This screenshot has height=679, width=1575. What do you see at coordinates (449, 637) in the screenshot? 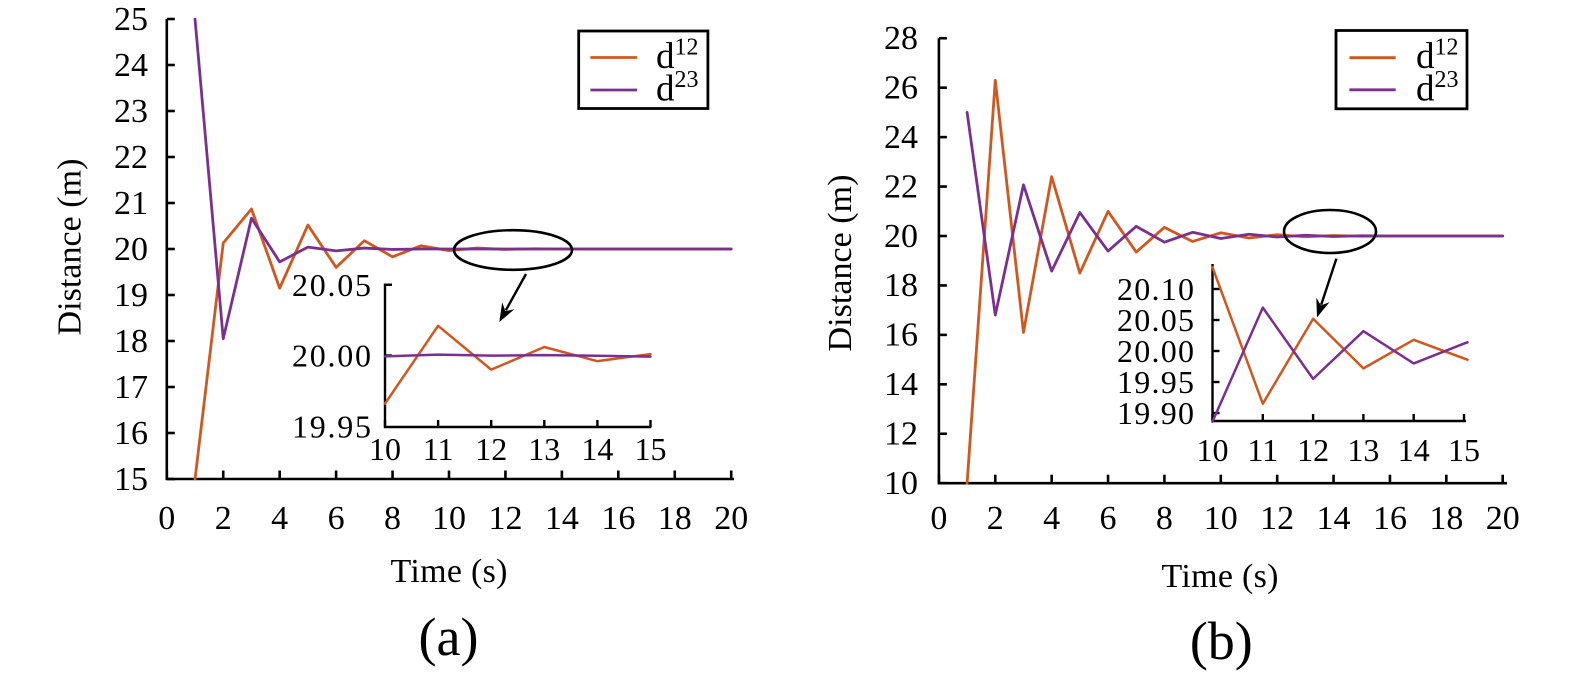
I see `svg-text: (a)` at bounding box center [449, 637].